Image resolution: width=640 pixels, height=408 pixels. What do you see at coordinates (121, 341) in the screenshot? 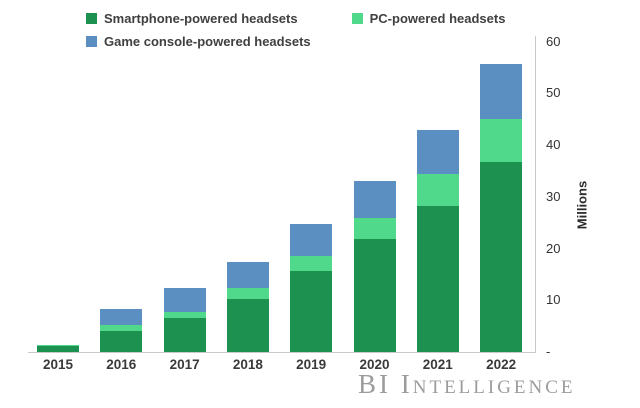
I see `bar-segment-2016-smartphone` at bounding box center [121, 341].